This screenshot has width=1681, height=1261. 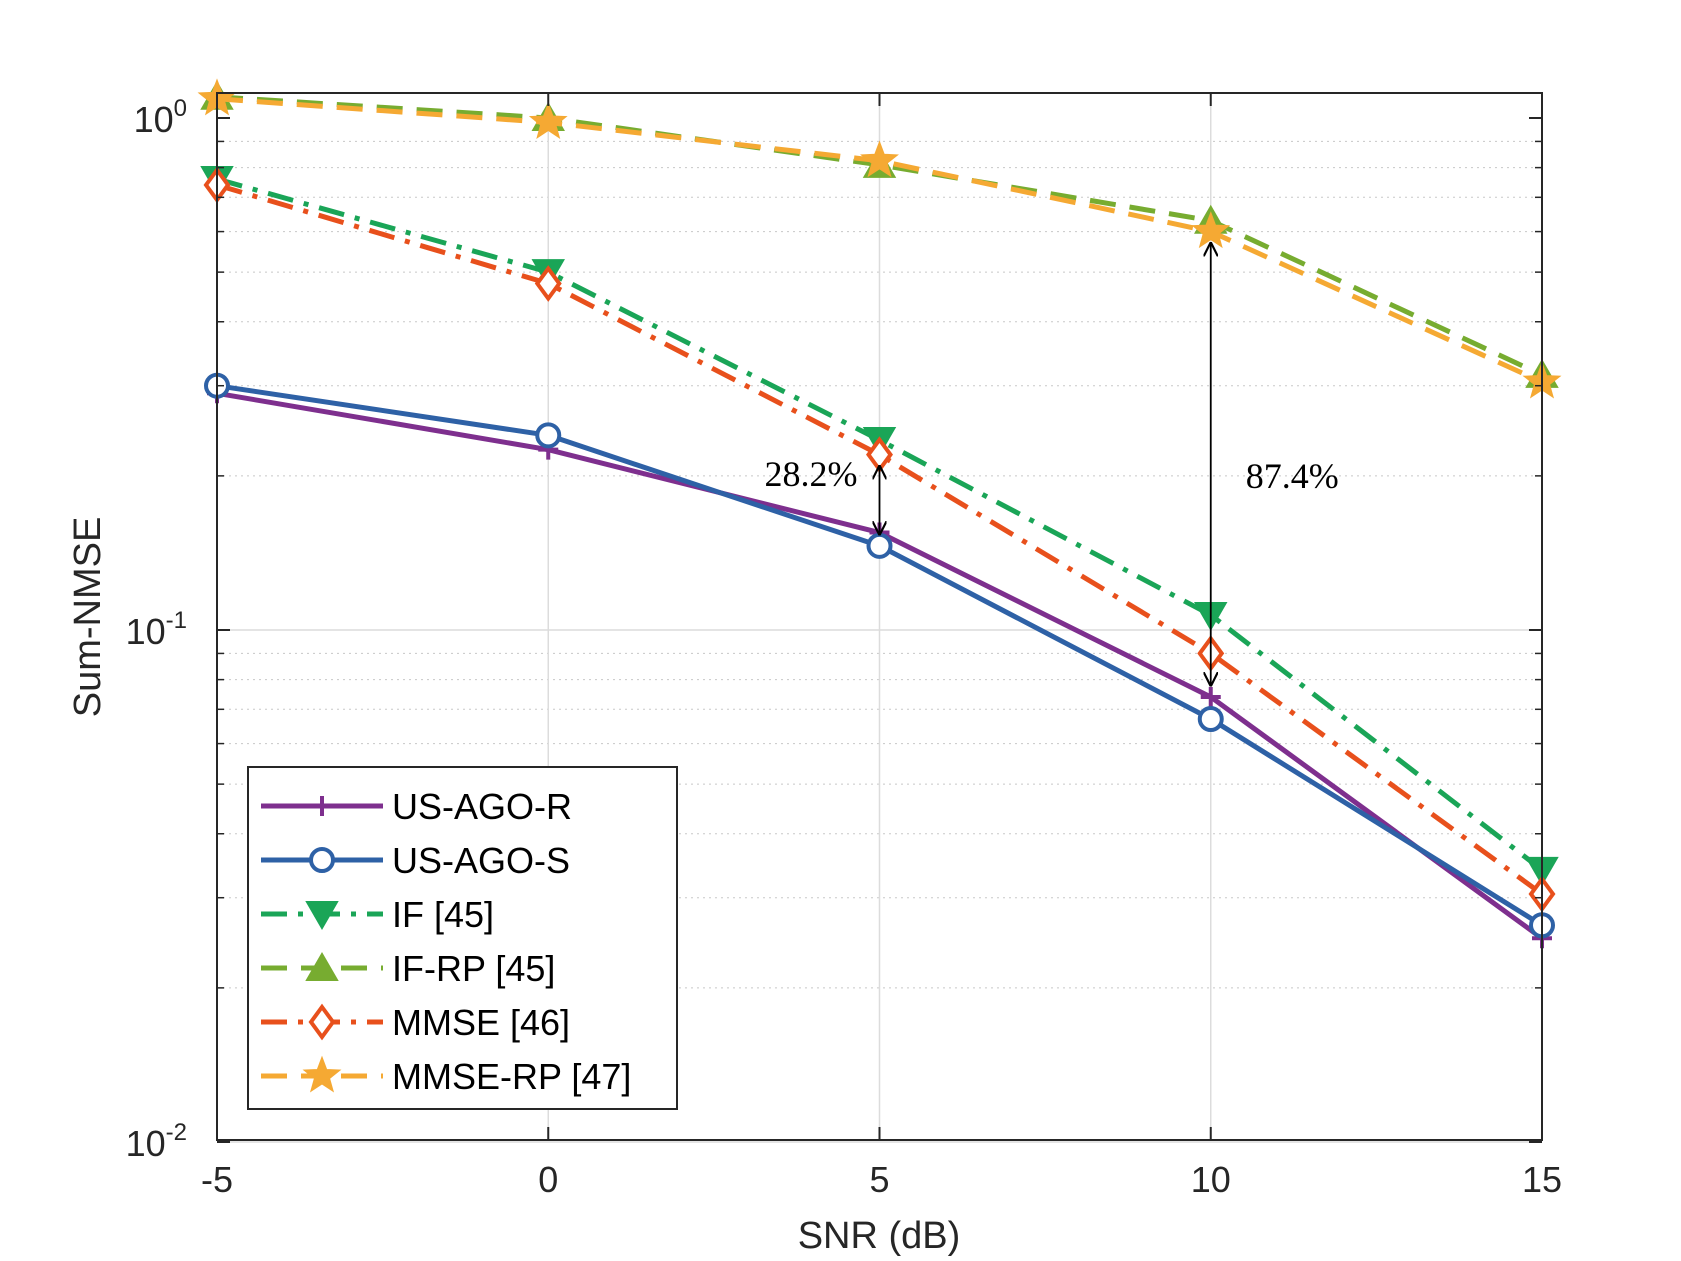 I want to click on legend-label: MMSE [46], so click(x=481, y=1022).